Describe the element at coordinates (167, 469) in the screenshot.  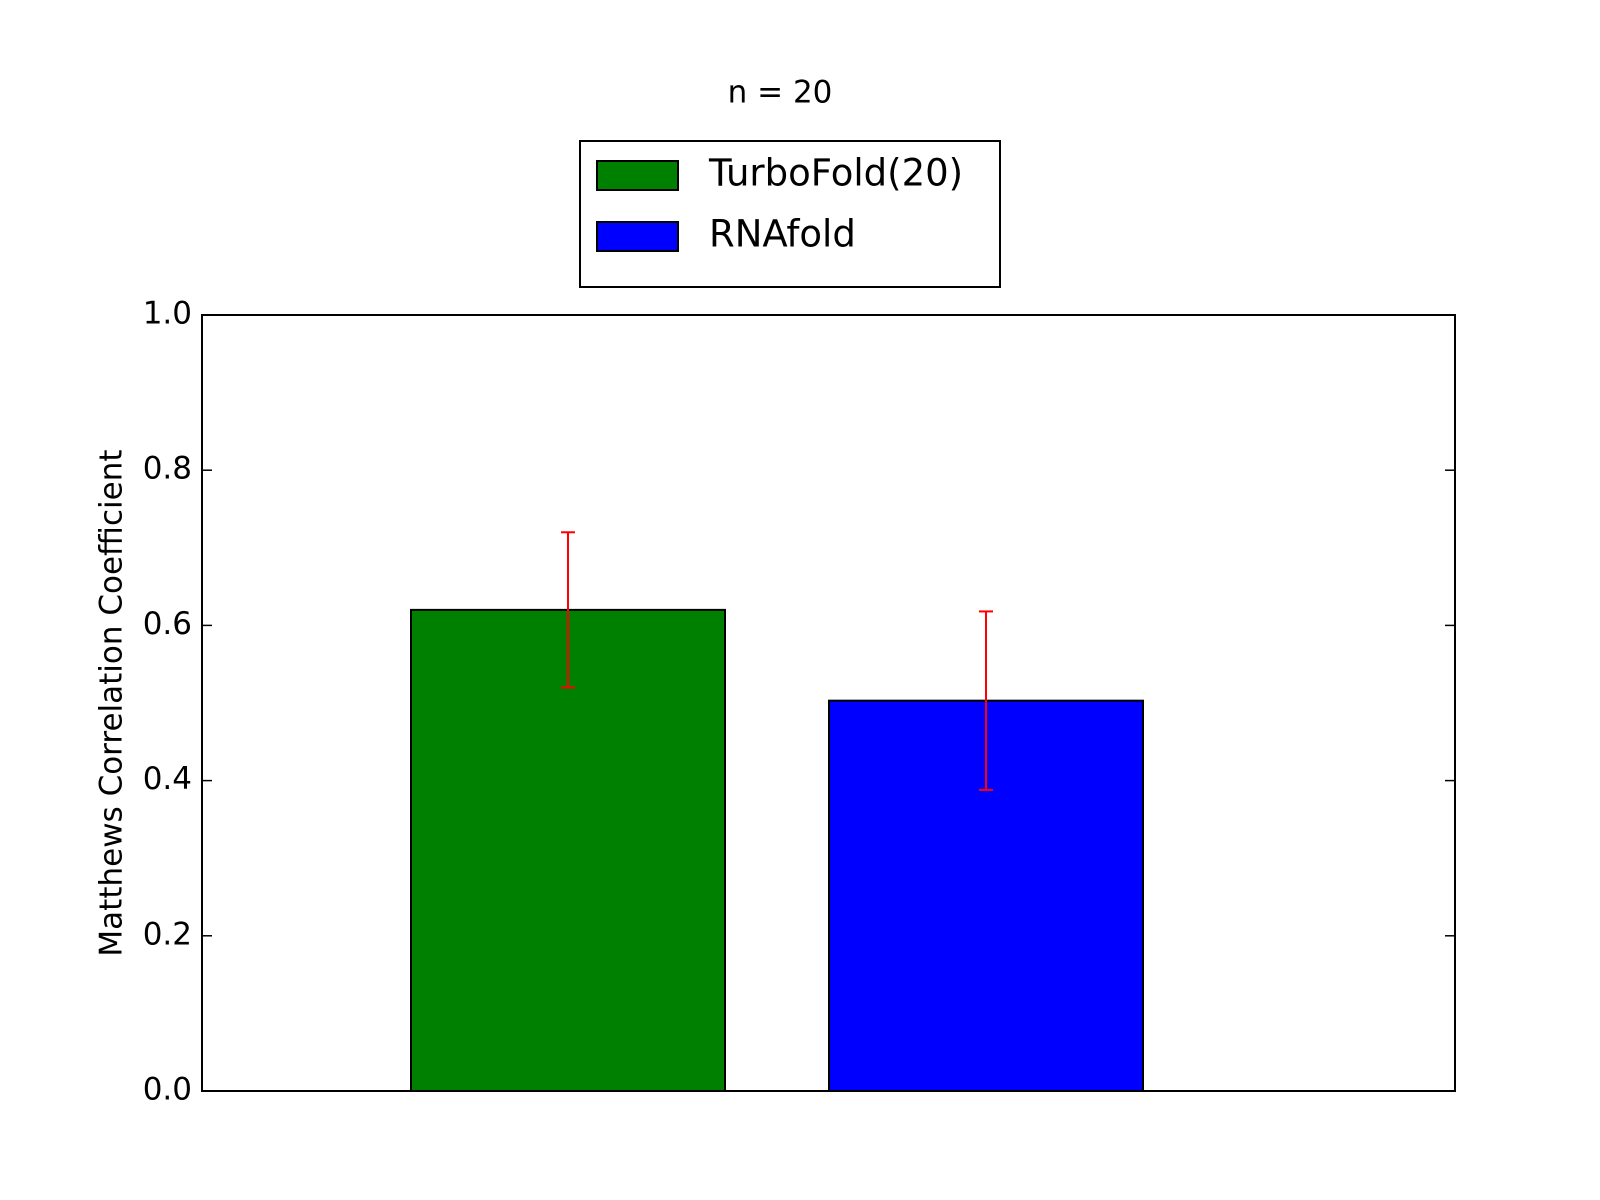
I see `y-tick-label: 0.8` at that location.